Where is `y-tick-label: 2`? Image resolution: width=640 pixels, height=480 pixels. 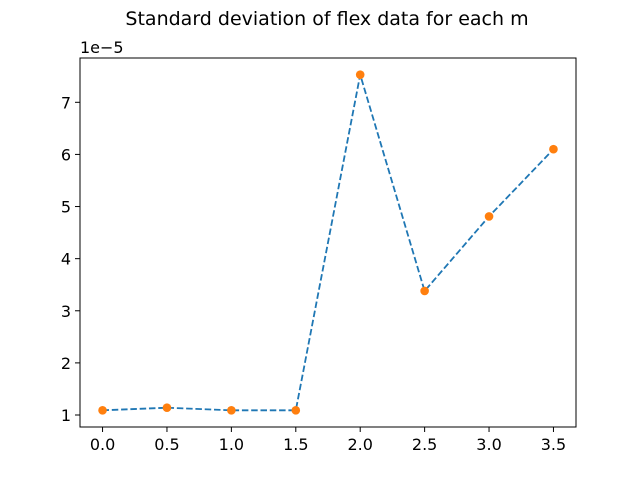
y-tick-label: 2 is located at coordinates (66, 363).